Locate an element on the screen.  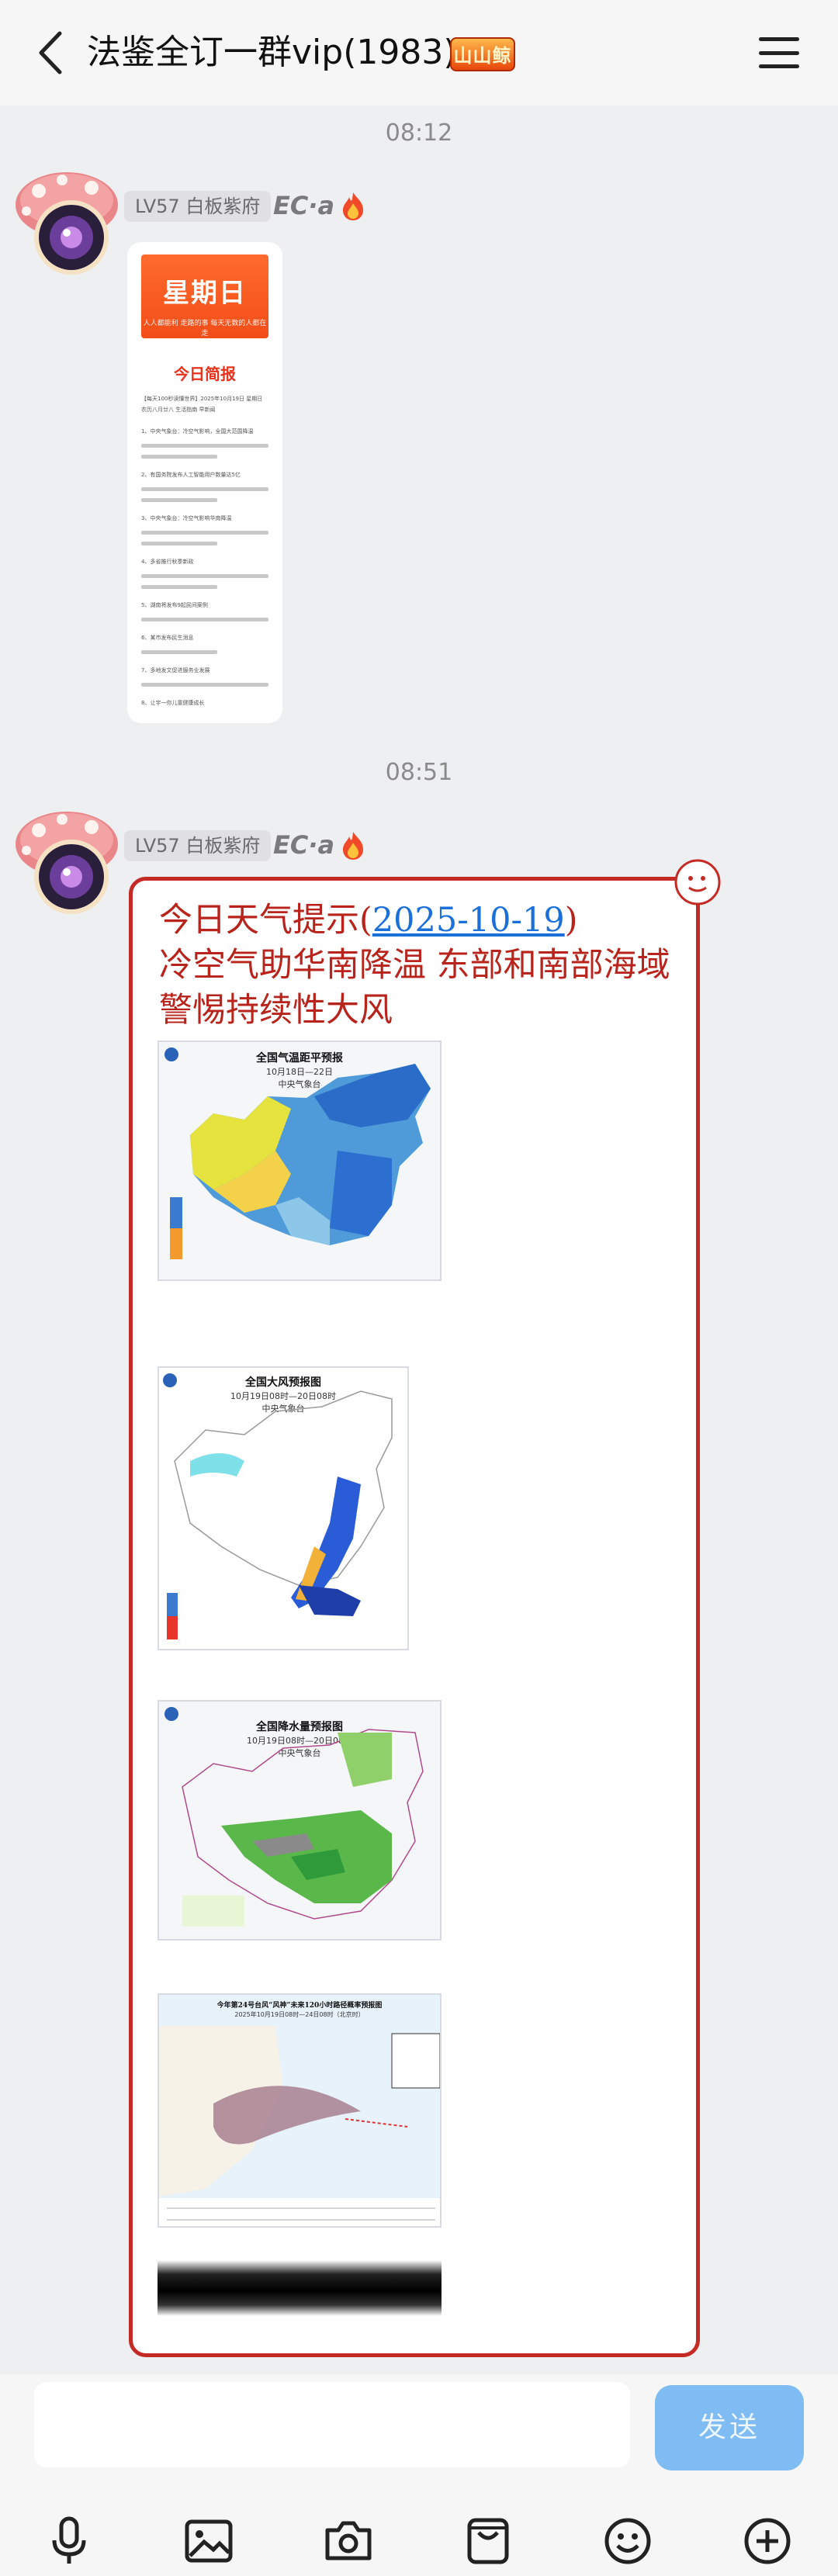
map-subtitle: 10月18日—22日 is located at coordinates (299, 1072).